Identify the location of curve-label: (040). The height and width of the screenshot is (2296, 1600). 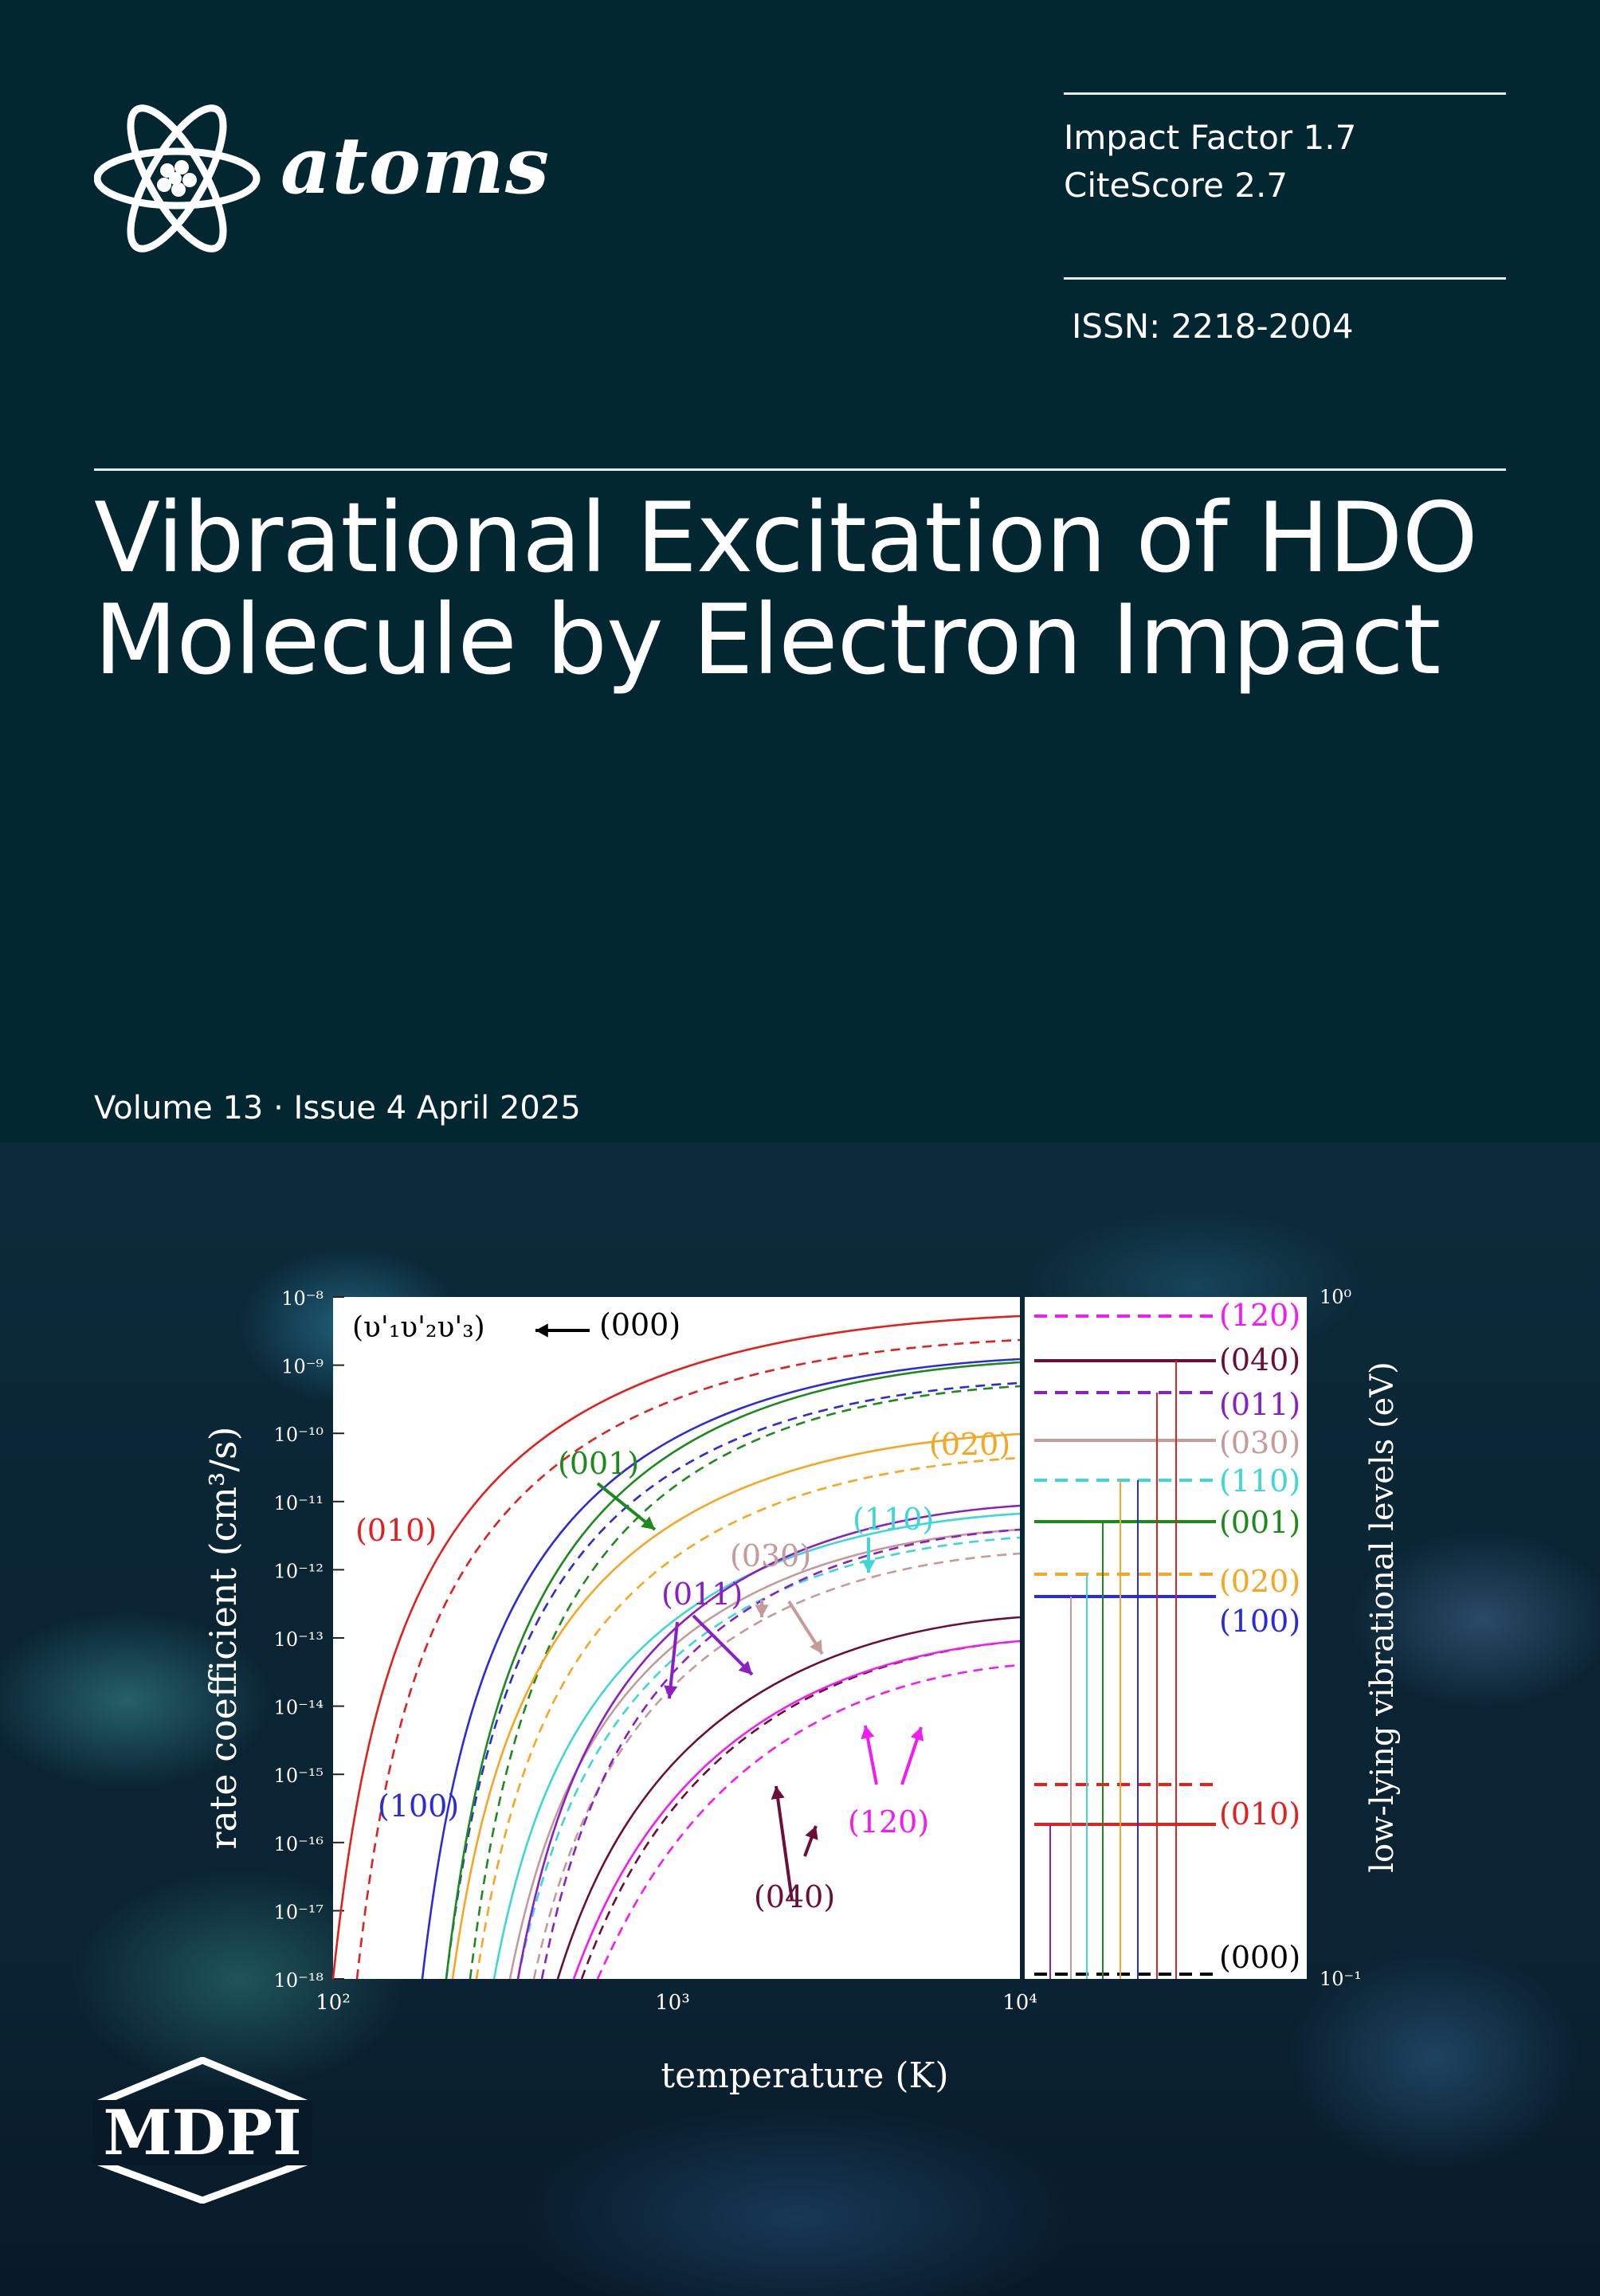
(794, 1896).